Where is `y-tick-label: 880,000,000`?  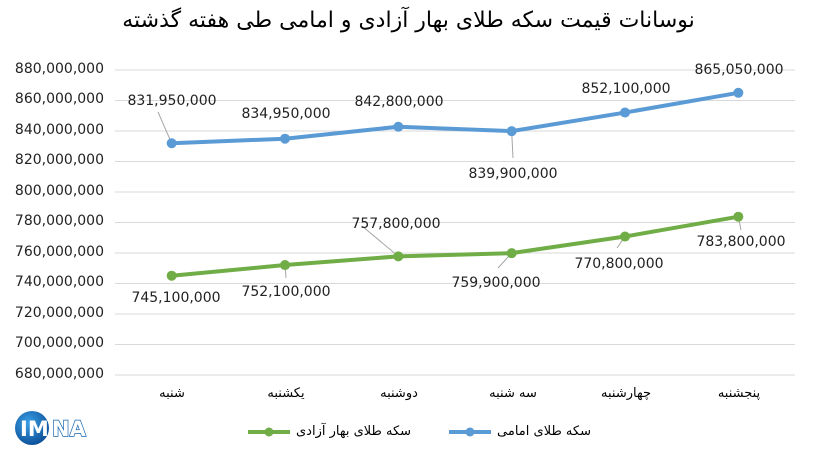 y-tick-label: 880,000,000 is located at coordinates (59, 69).